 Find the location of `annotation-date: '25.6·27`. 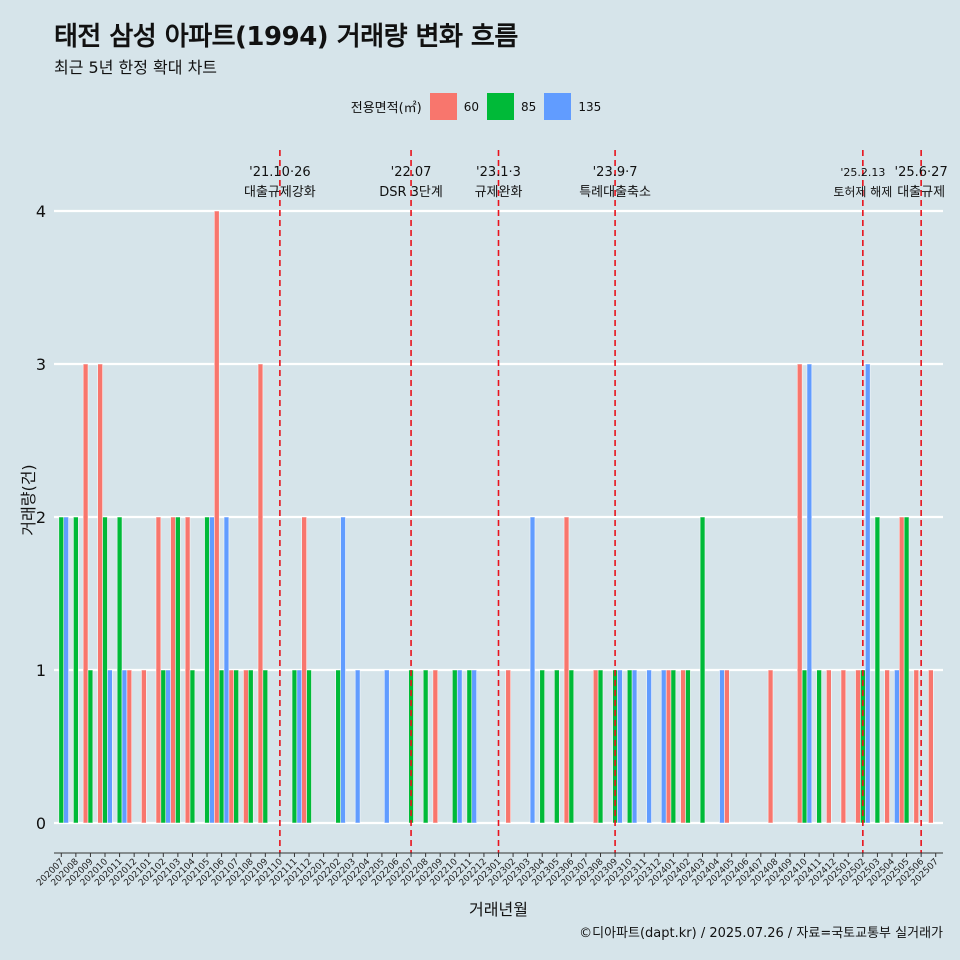

annotation-date: '25.6·27 is located at coordinates (921, 172).